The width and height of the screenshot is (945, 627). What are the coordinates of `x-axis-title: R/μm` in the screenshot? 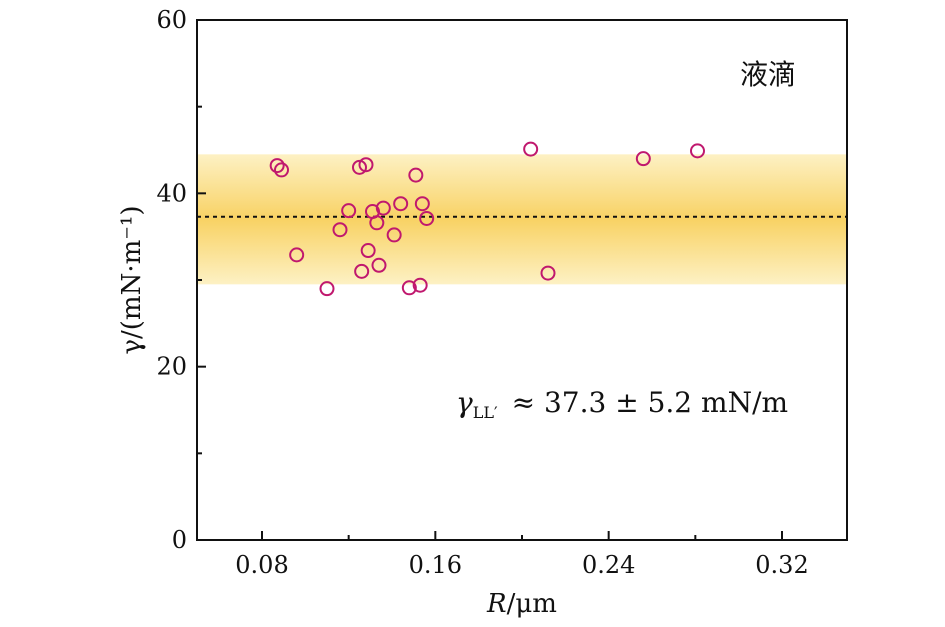 It's located at (521, 604).